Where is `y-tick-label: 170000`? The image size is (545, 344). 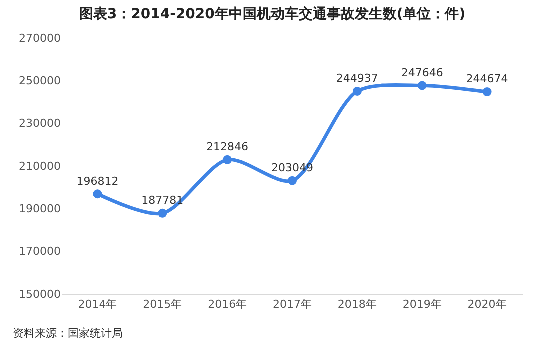
y-tick-label: 170000 is located at coordinates (40, 251).